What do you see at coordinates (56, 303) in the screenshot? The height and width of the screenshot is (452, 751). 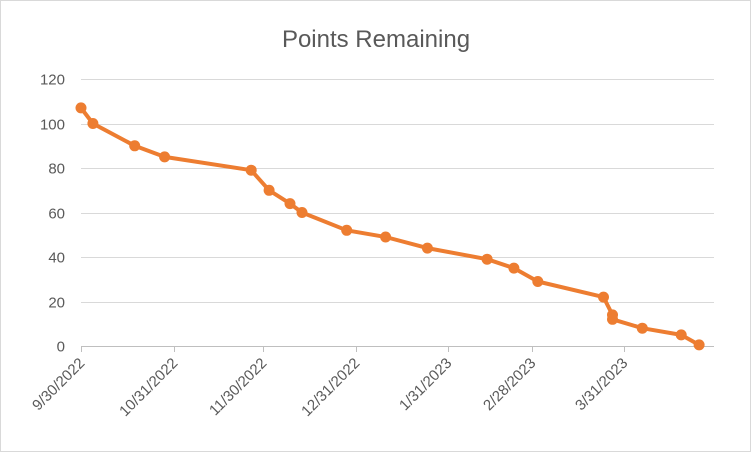 I see `y-tick-label: 20` at bounding box center [56, 303].